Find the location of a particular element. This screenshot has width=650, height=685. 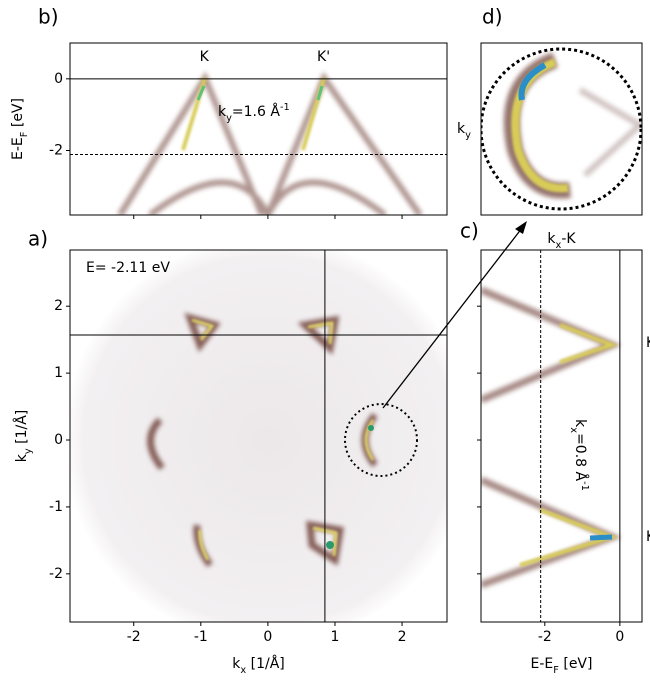

y-axis-label: ky is located at coordinates (464, 131).